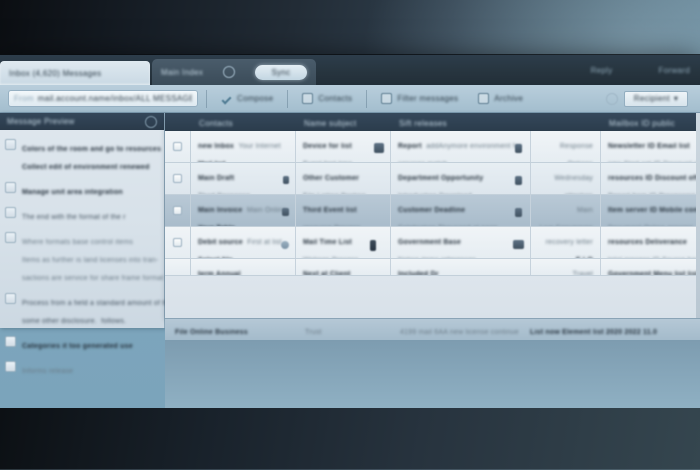 Image resolution: width=700 pixels, height=470 pixels. What do you see at coordinates (114, 321) in the screenshot?
I see `sidebar-item-line: follows.` at bounding box center [114, 321].